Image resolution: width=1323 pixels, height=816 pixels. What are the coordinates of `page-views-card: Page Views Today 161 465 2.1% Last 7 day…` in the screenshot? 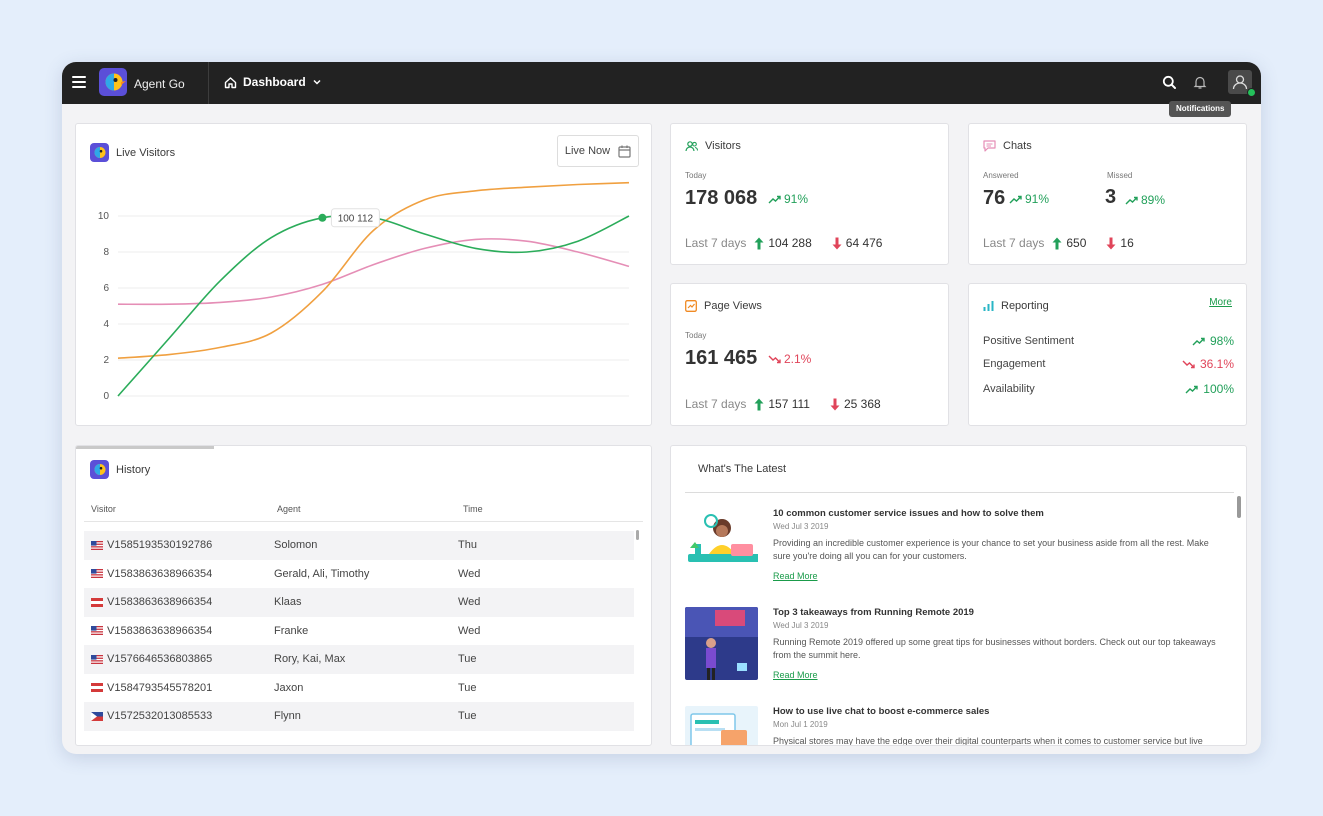 It's located at (809, 354).